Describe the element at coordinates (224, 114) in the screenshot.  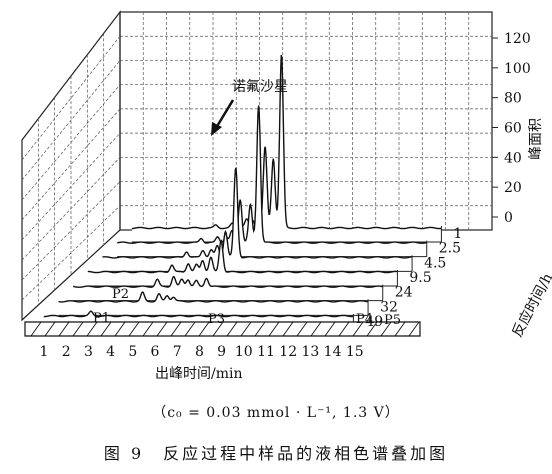
I see `annotation-arrow-shaft` at that location.